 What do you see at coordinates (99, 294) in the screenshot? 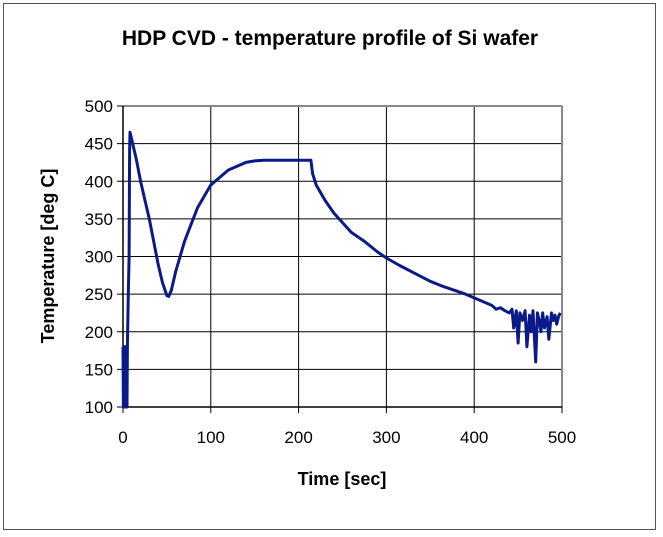
I see `y-tick-label: 250` at bounding box center [99, 294].